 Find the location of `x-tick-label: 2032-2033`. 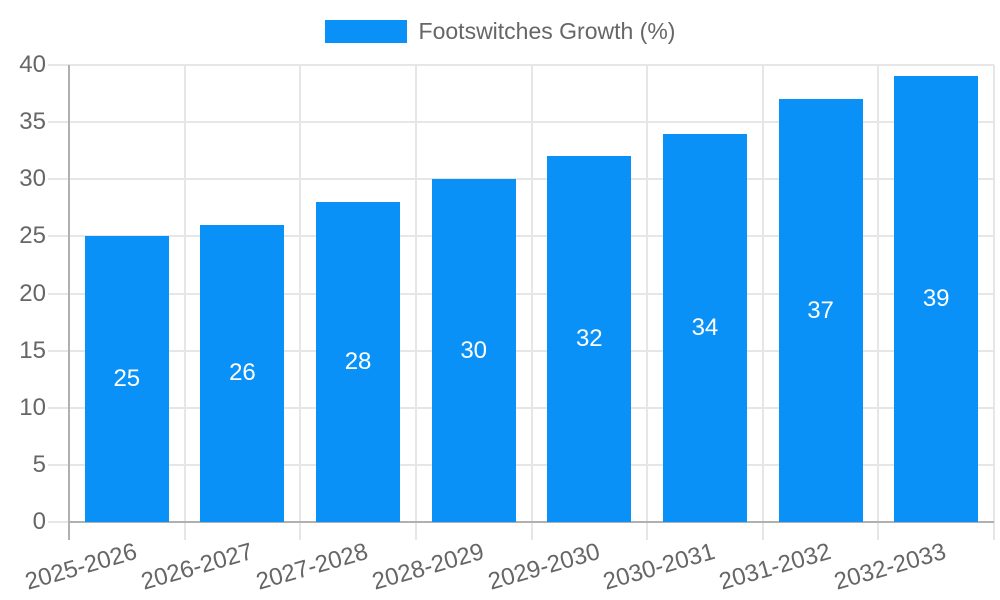

x-tick-label: 2032-2033 is located at coordinates (890, 567).